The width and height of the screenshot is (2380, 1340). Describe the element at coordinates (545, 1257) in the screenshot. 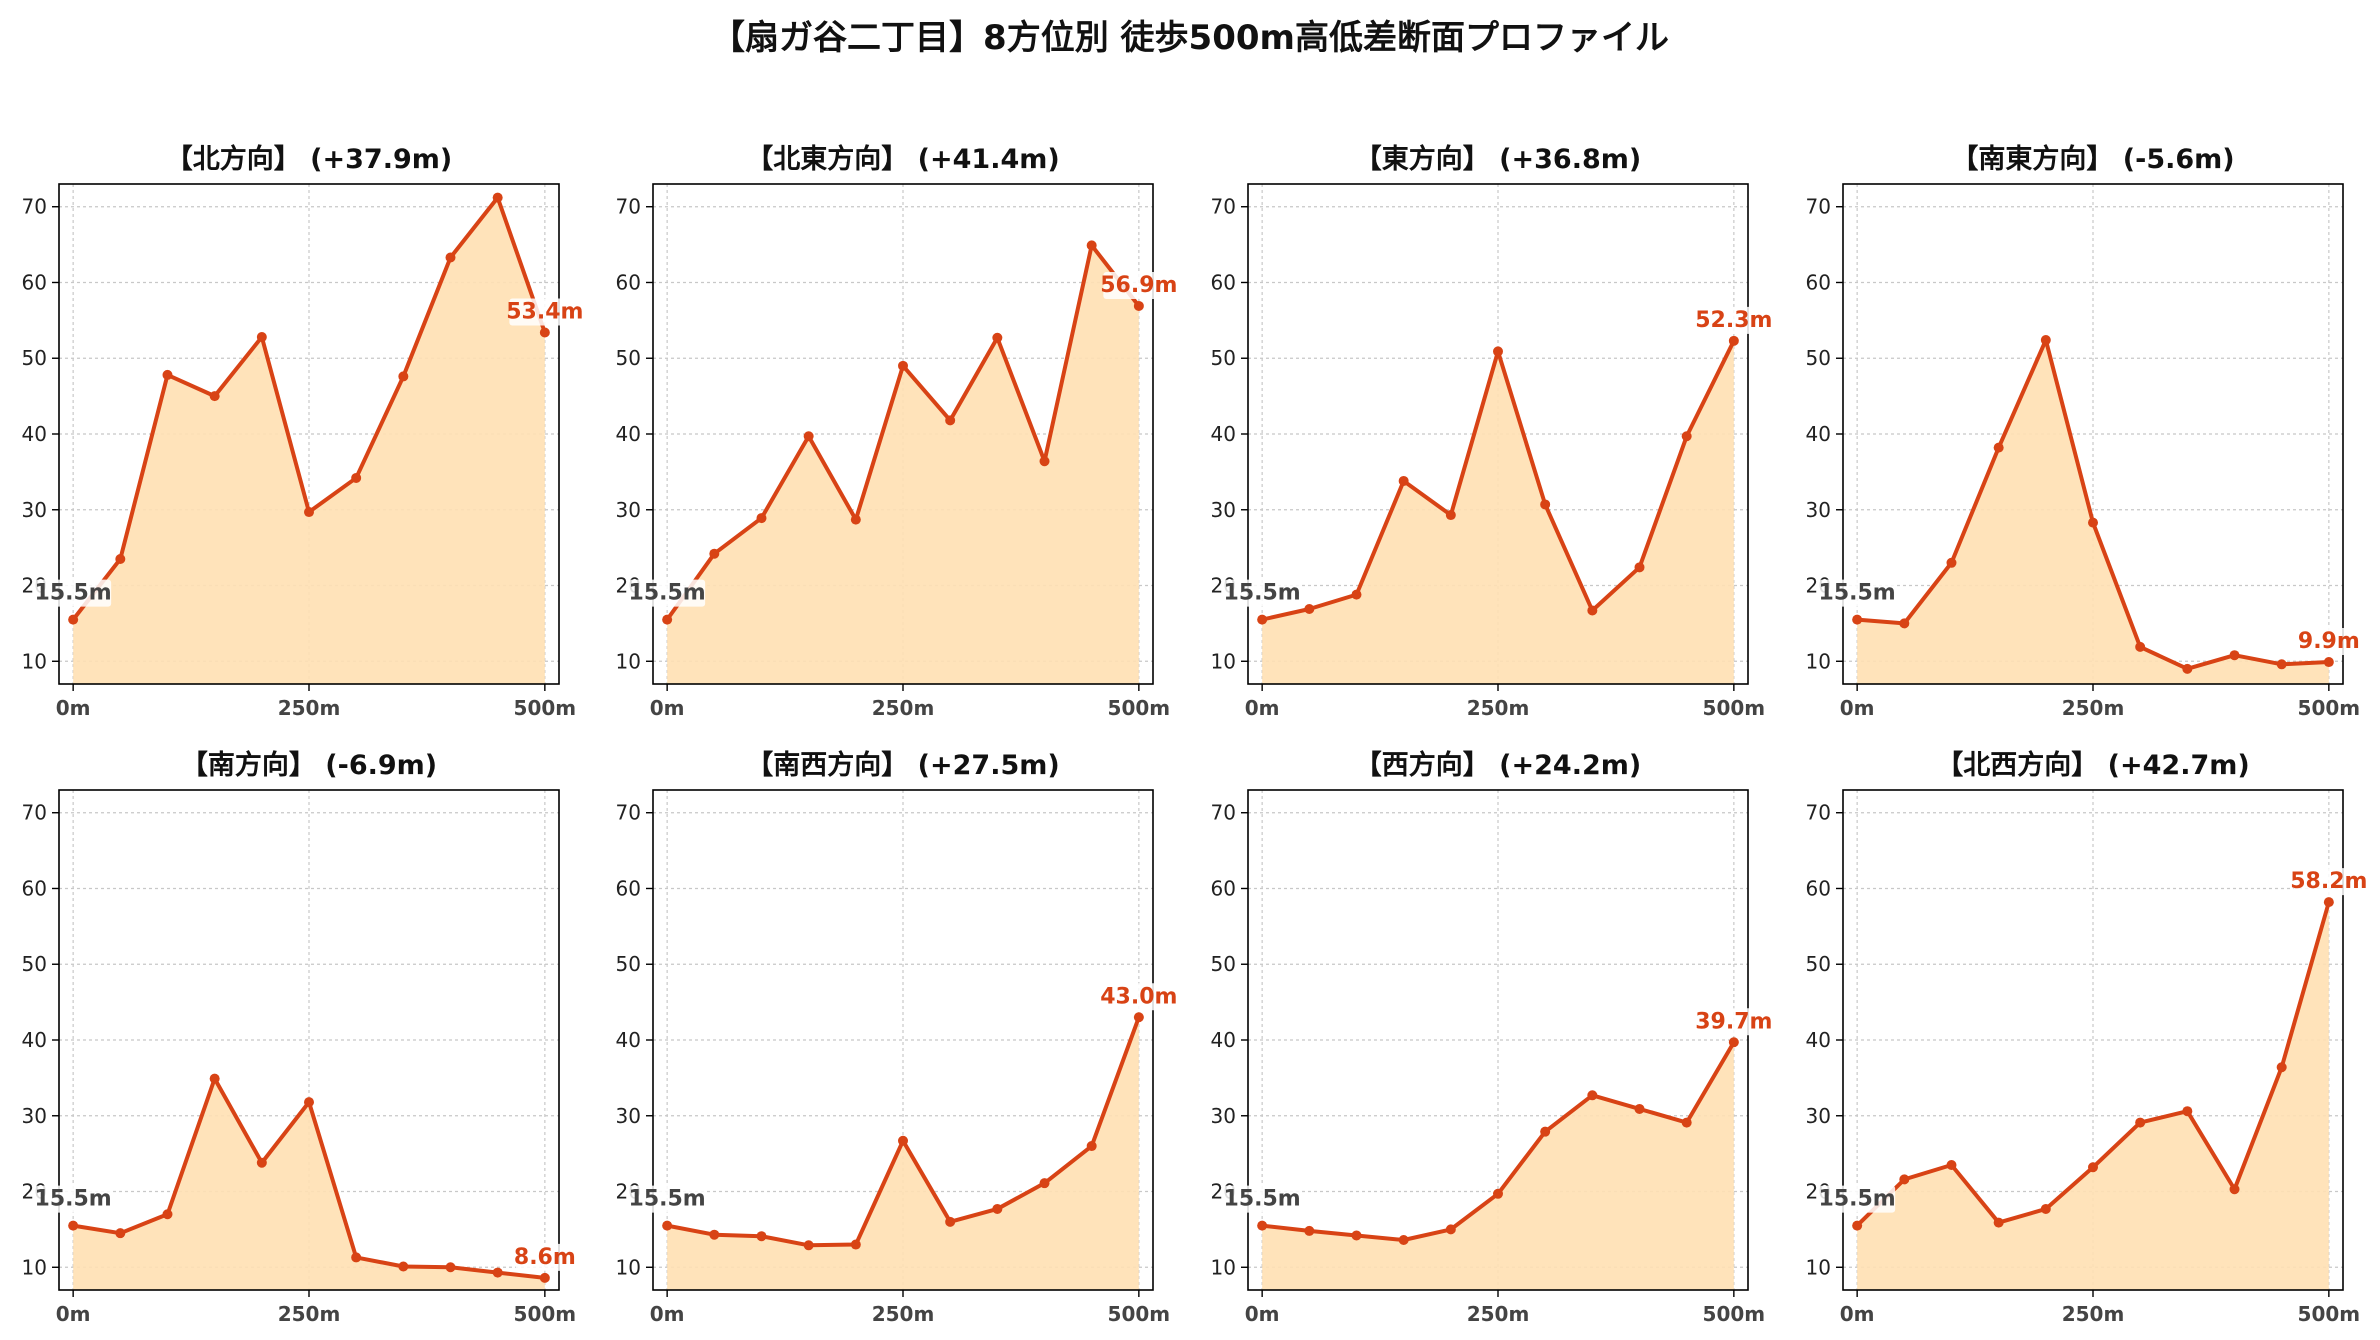

I see `end-elevation-label: 8.6m` at that location.